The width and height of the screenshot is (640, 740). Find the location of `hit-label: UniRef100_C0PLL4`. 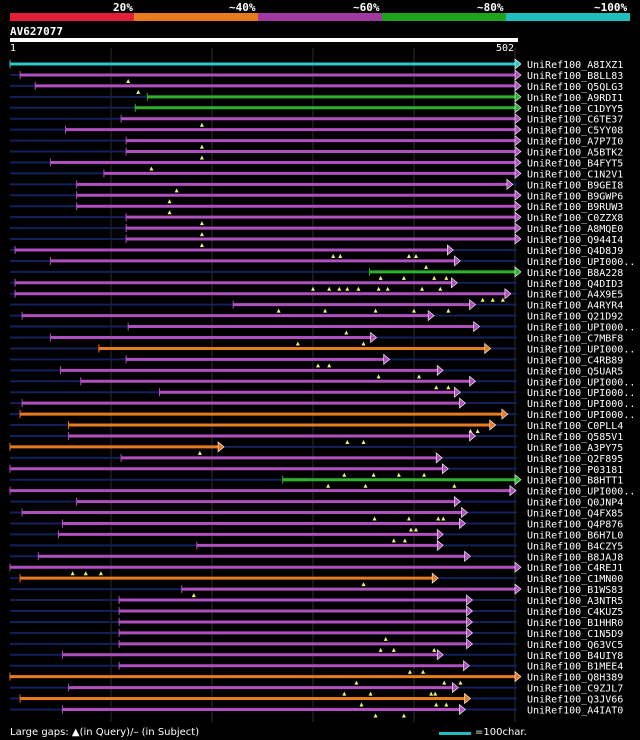

hit-label: UniRef100_C0PLL4 is located at coordinates (575, 426).